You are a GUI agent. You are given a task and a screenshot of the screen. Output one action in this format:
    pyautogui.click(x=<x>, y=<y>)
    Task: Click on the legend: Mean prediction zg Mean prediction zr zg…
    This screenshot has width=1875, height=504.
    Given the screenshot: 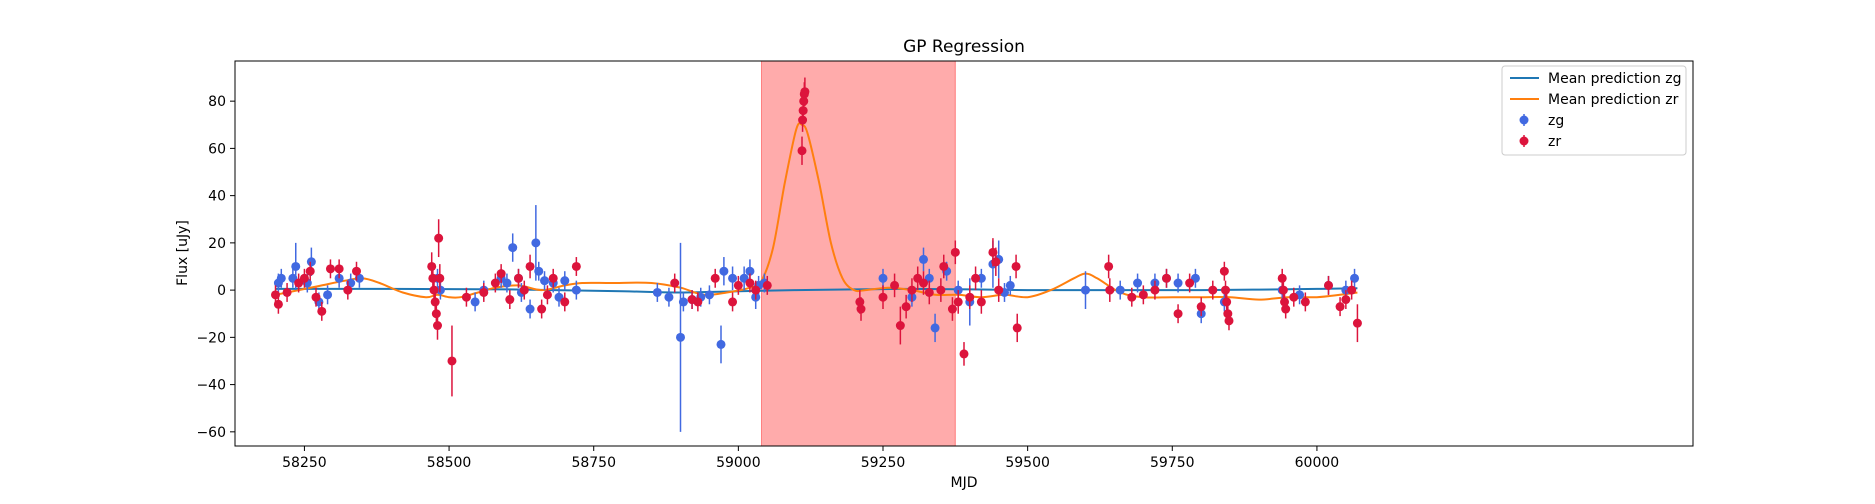 What is the action you would take?
    pyautogui.click(x=1594, y=110)
    